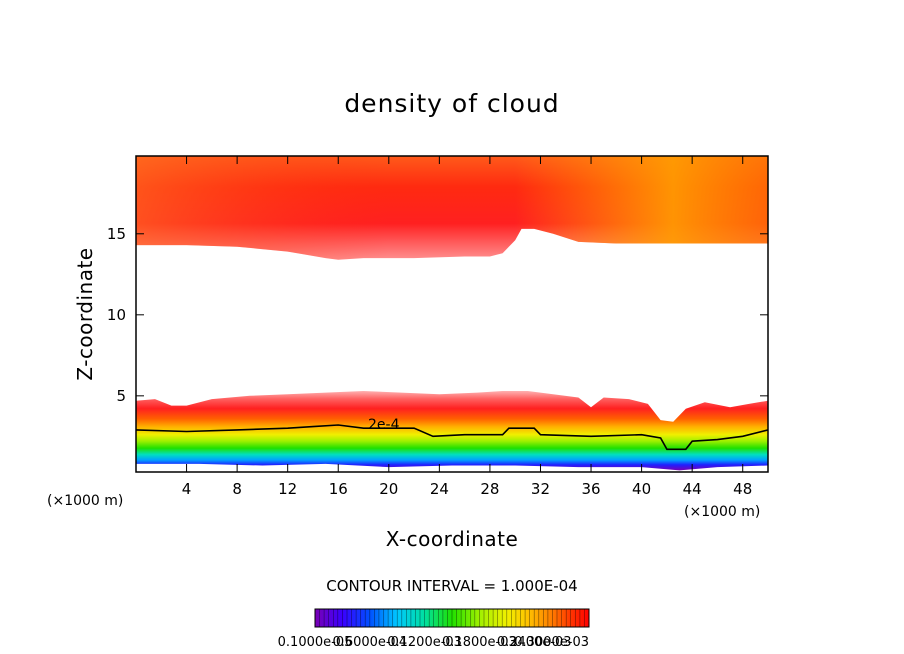  Describe the element at coordinates (388, 489) in the screenshot. I see `x-tick-label: 20` at that location.